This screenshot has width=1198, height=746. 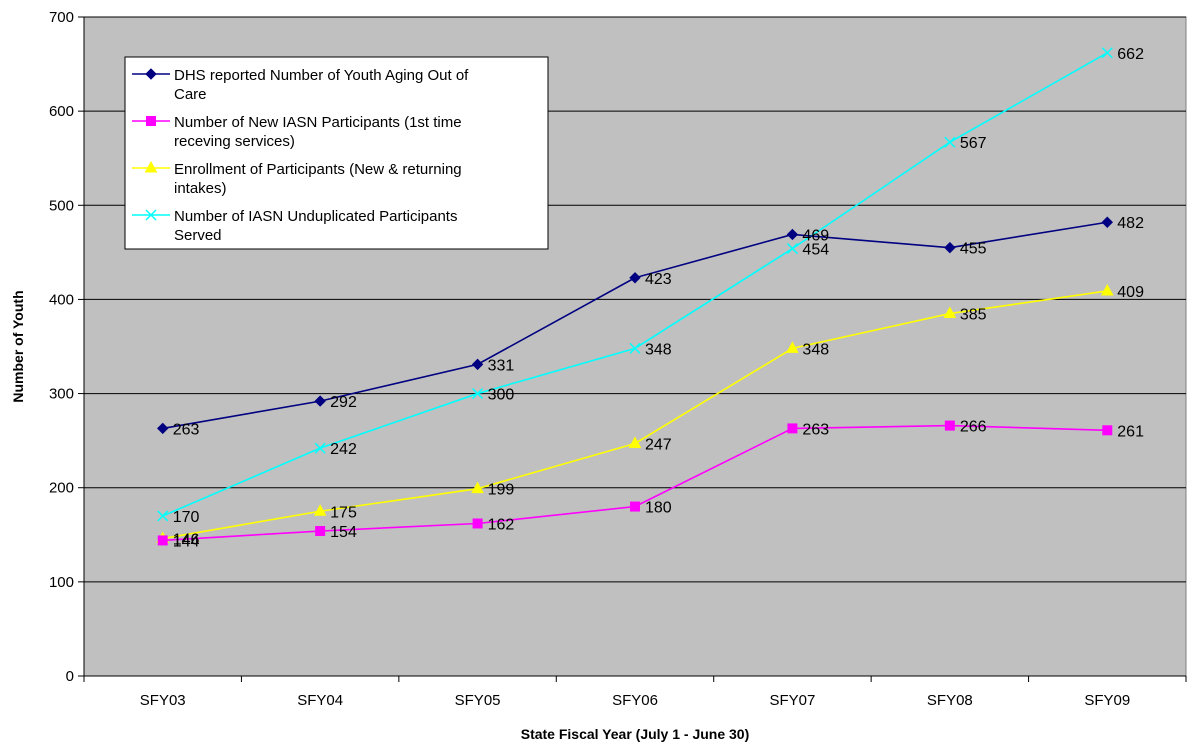 I want to click on legend-label: Care, so click(x=190, y=94).